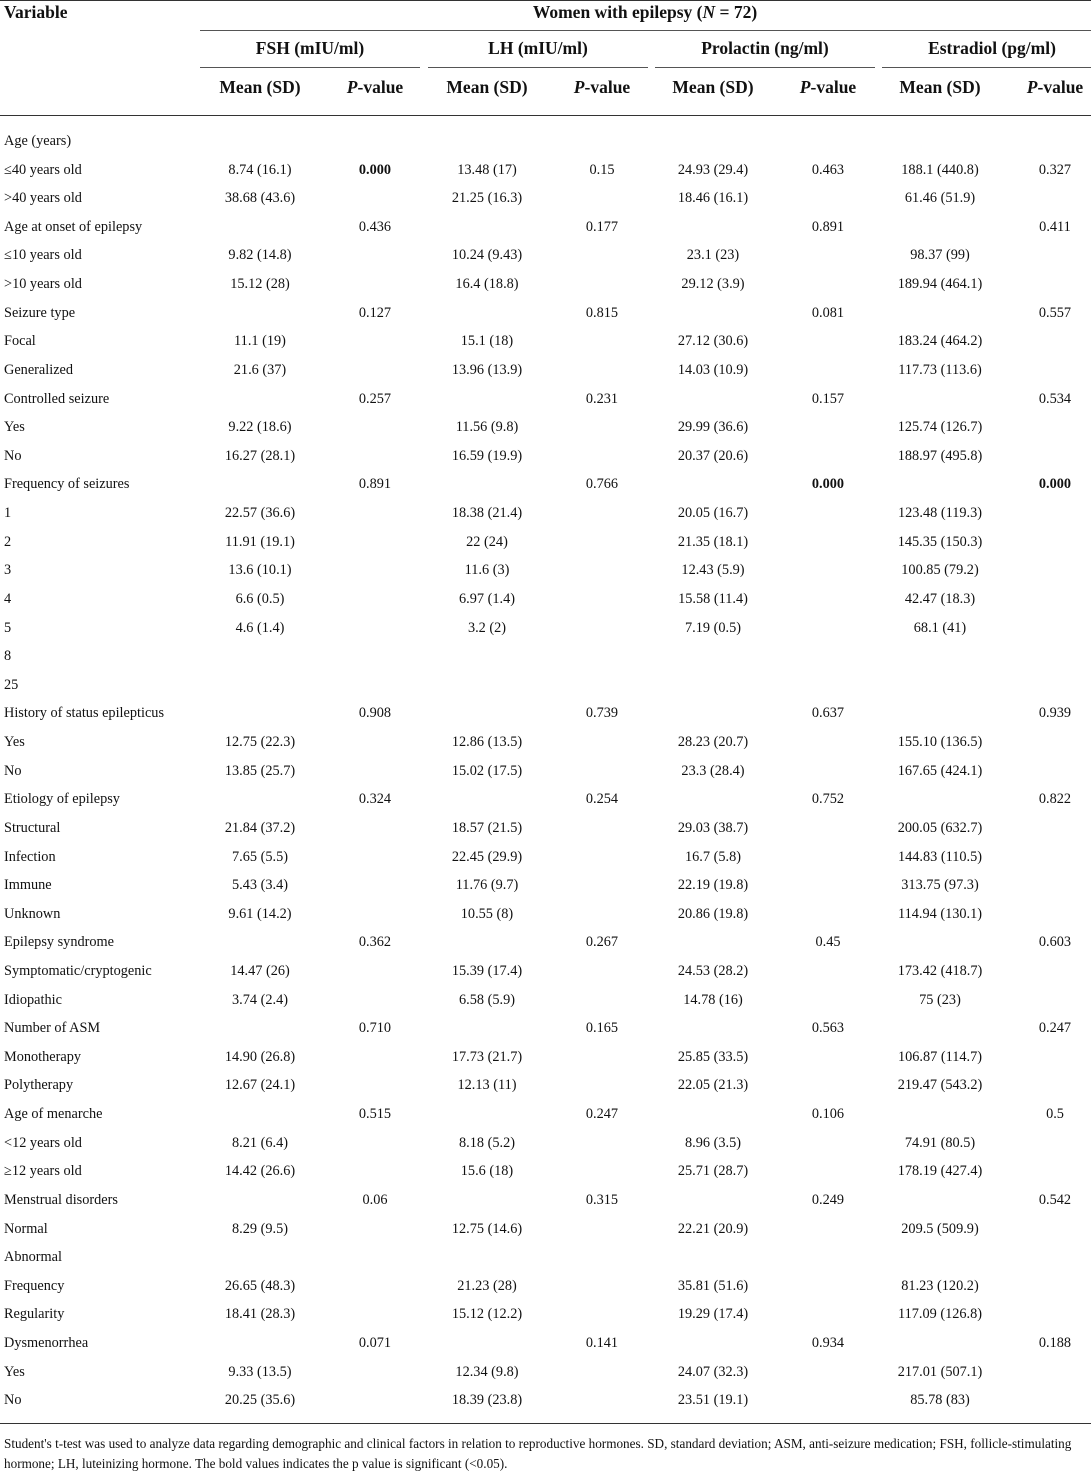  I want to click on header-lh: LH (mIU/ml), so click(538, 48).